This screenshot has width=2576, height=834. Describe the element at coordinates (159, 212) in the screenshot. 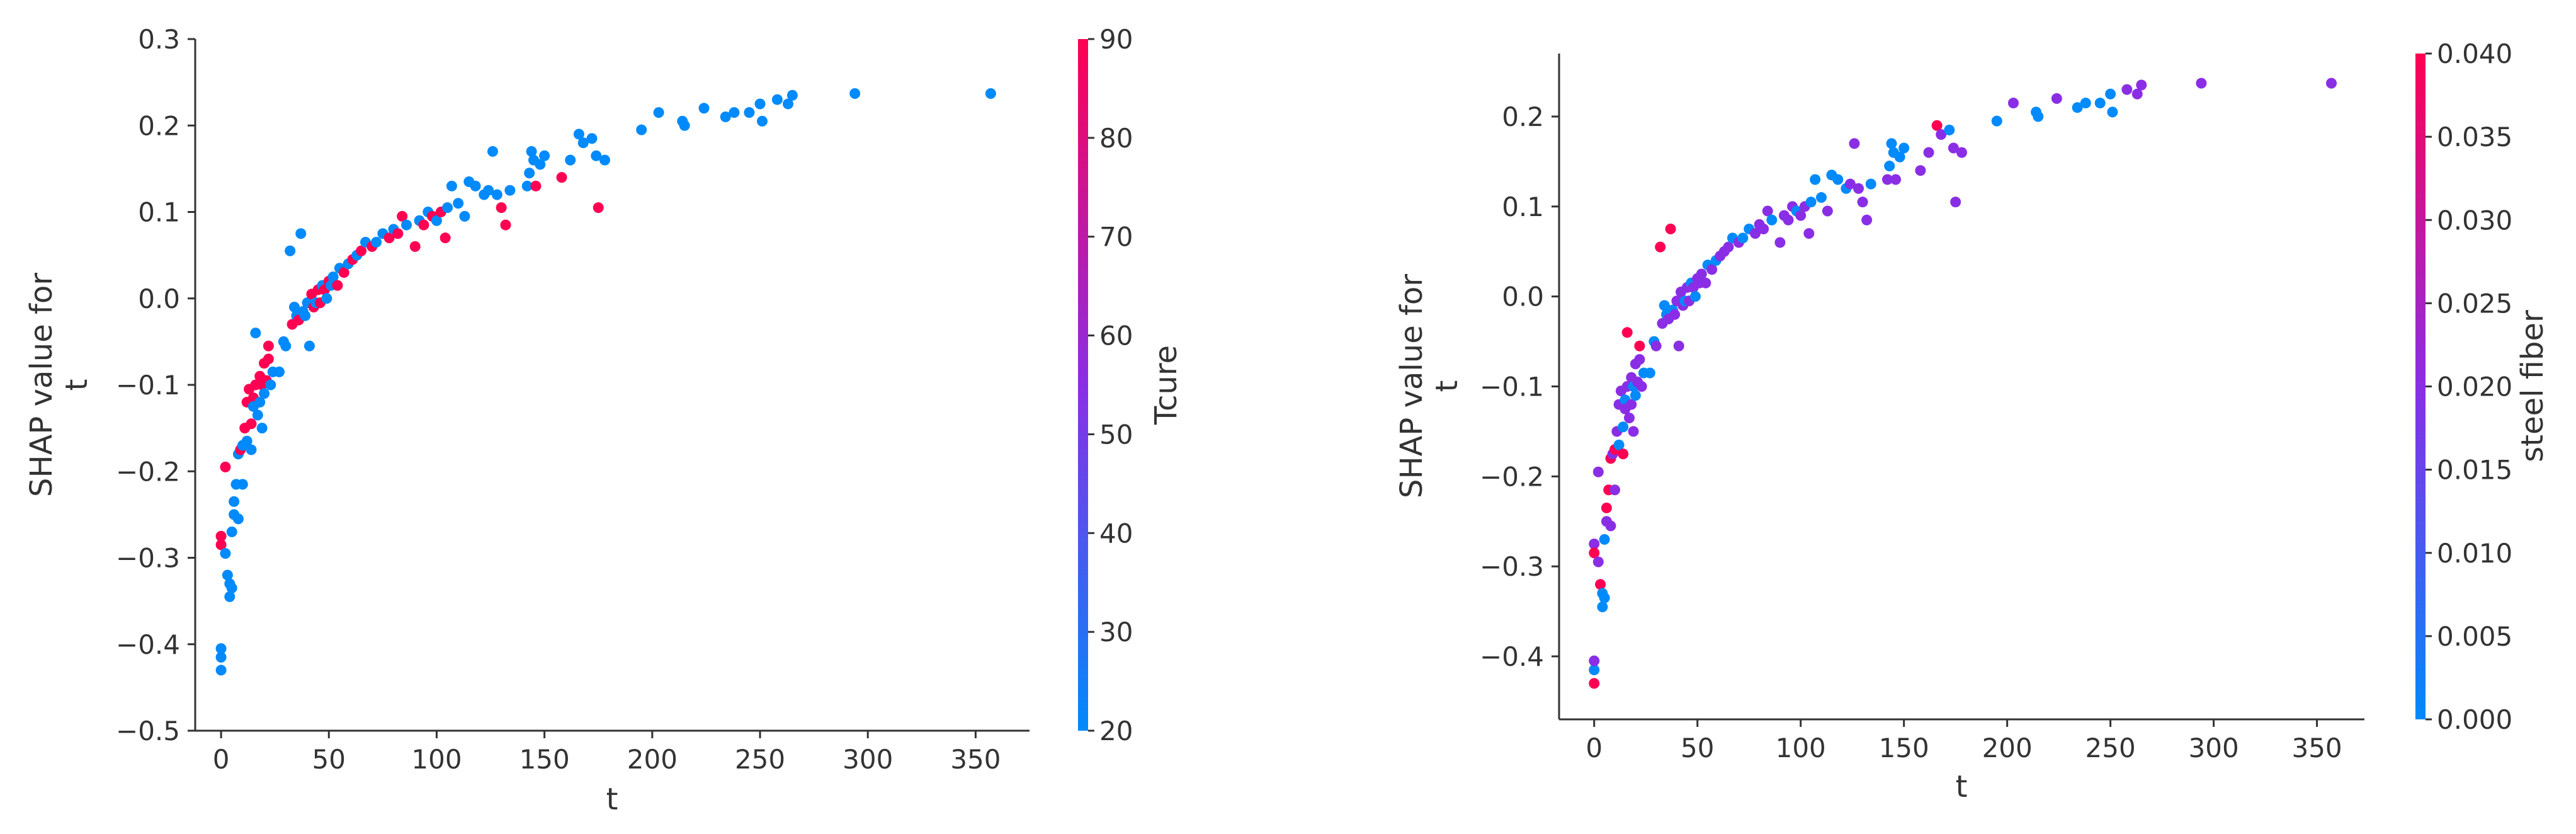

I see `left-y-tick-label: 0.1` at that location.